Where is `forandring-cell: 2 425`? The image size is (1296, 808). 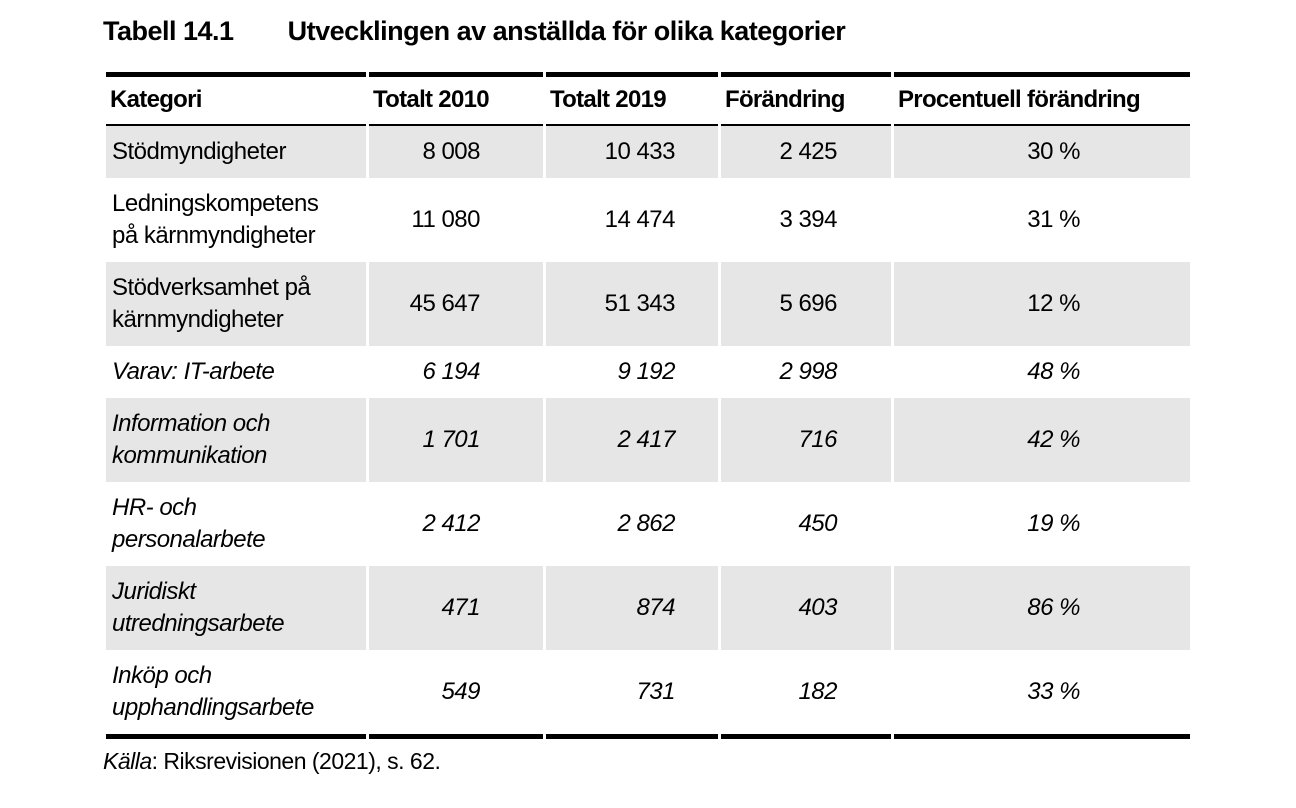
forandring-cell: 2 425 is located at coordinates (806, 152).